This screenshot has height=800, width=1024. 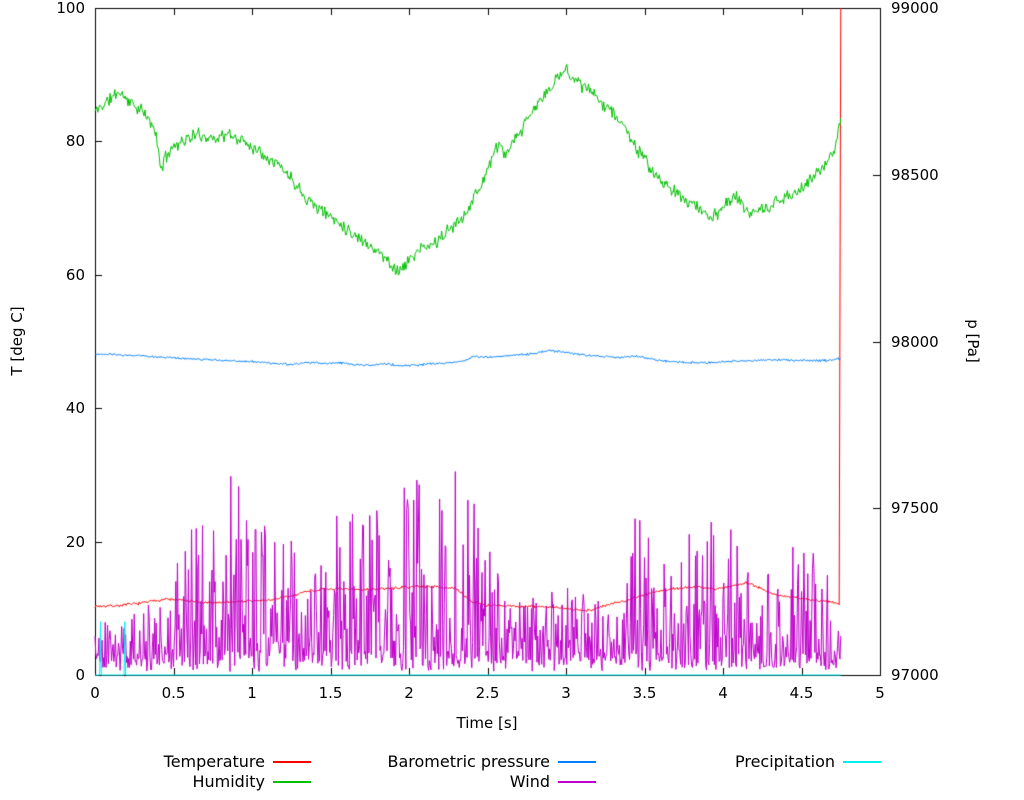 What do you see at coordinates (330, 693) in the screenshot?
I see `x-tick-label: 1.5` at bounding box center [330, 693].